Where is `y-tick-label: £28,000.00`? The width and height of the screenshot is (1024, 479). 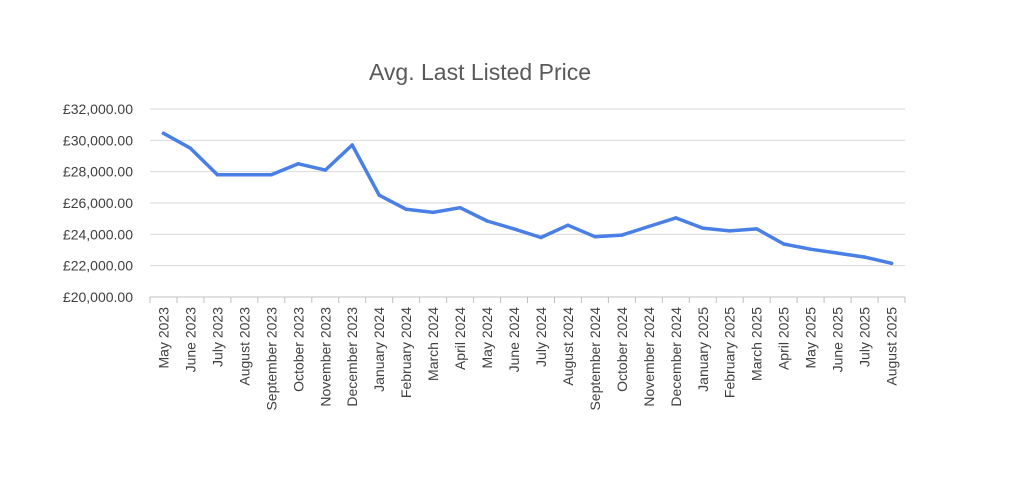
y-tick-label: £28,000.00 is located at coordinates (98, 172).